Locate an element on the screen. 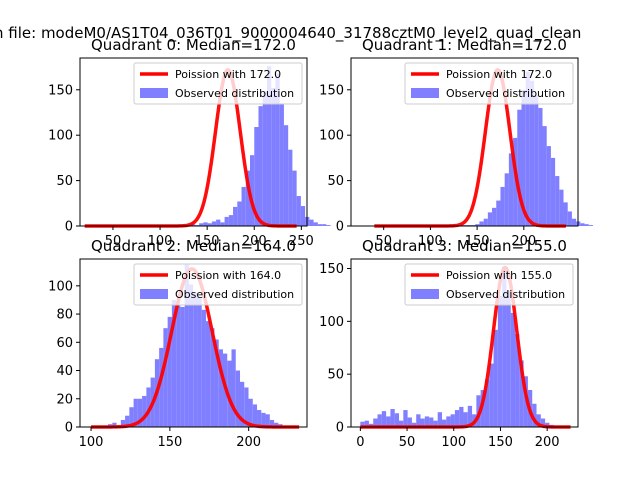 This screenshot has width=640, height=480. subplot-title-1: Quadrant 1: Median=172.0 is located at coordinates (464, 45).